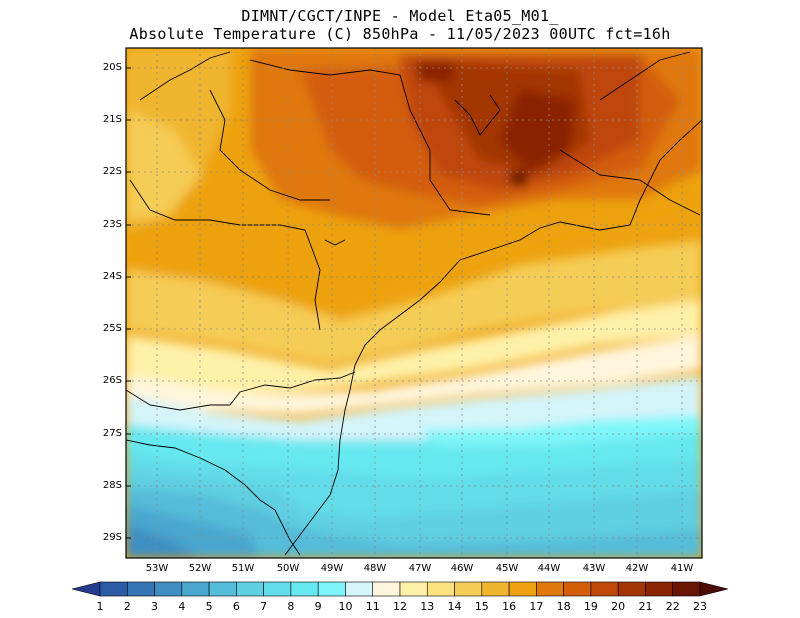  What do you see at coordinates (182, 606) in the screenshot?
I see `colorbar-label: 4` at bounding box center [182, 606].